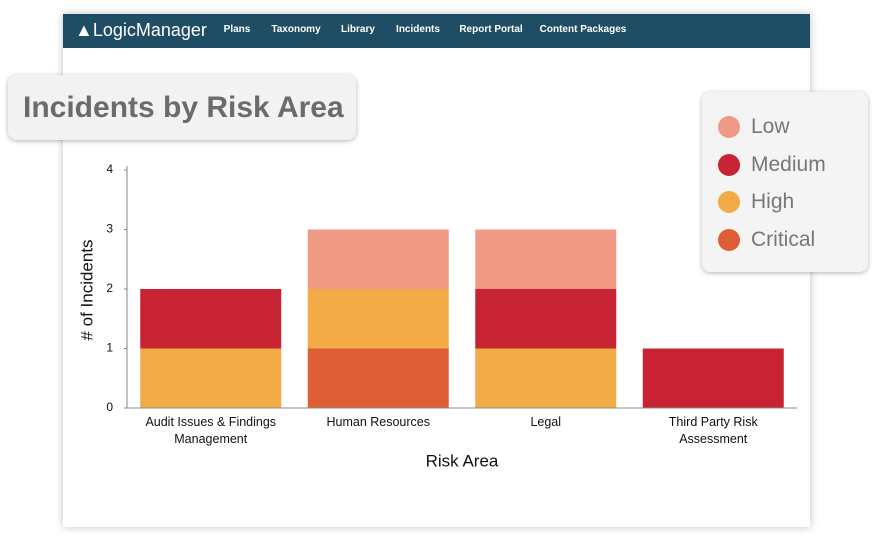 Image resolution: width=875 pixels, height=540 pixels. I want to click on logo: ▲LogicManager, so click(141, 30).